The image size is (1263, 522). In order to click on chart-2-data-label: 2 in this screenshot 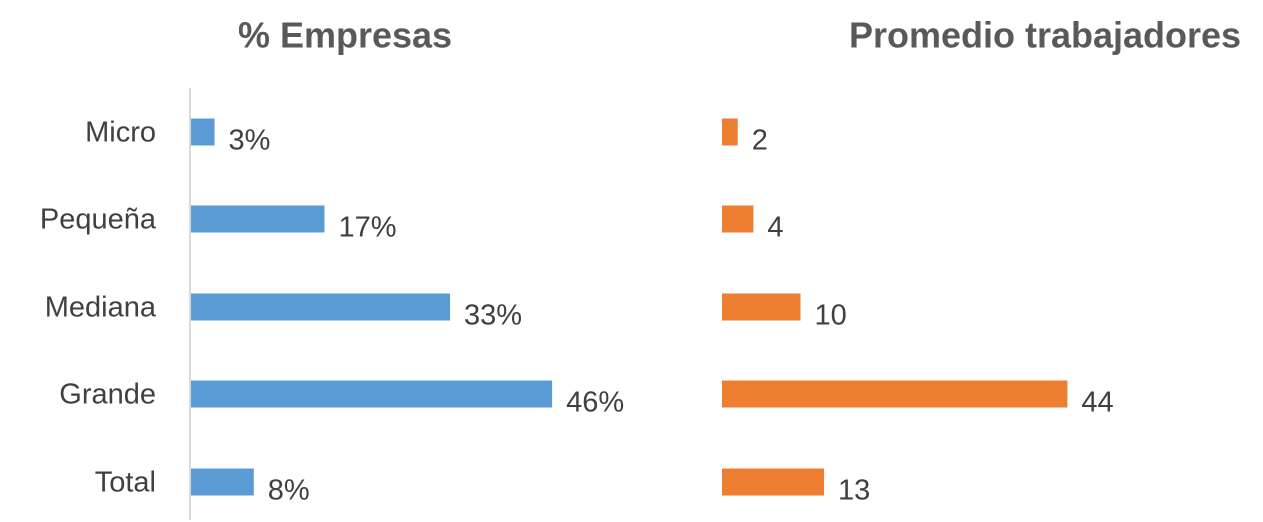, I will do `click(760, 141)`.